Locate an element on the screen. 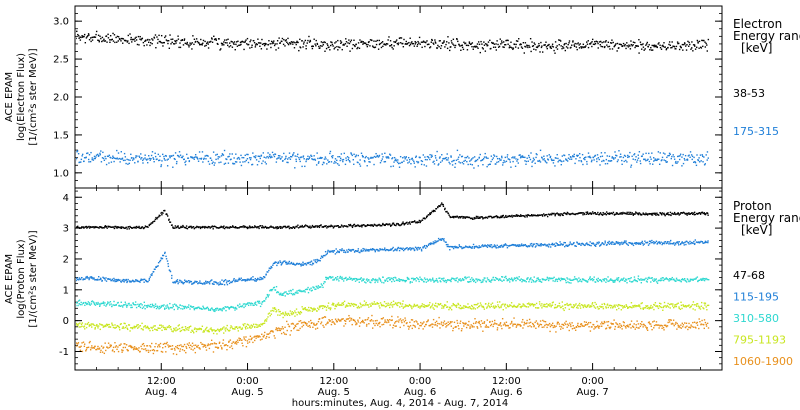  y-axis-label-line: ACE EPAM is located at coordinates (9, 279).